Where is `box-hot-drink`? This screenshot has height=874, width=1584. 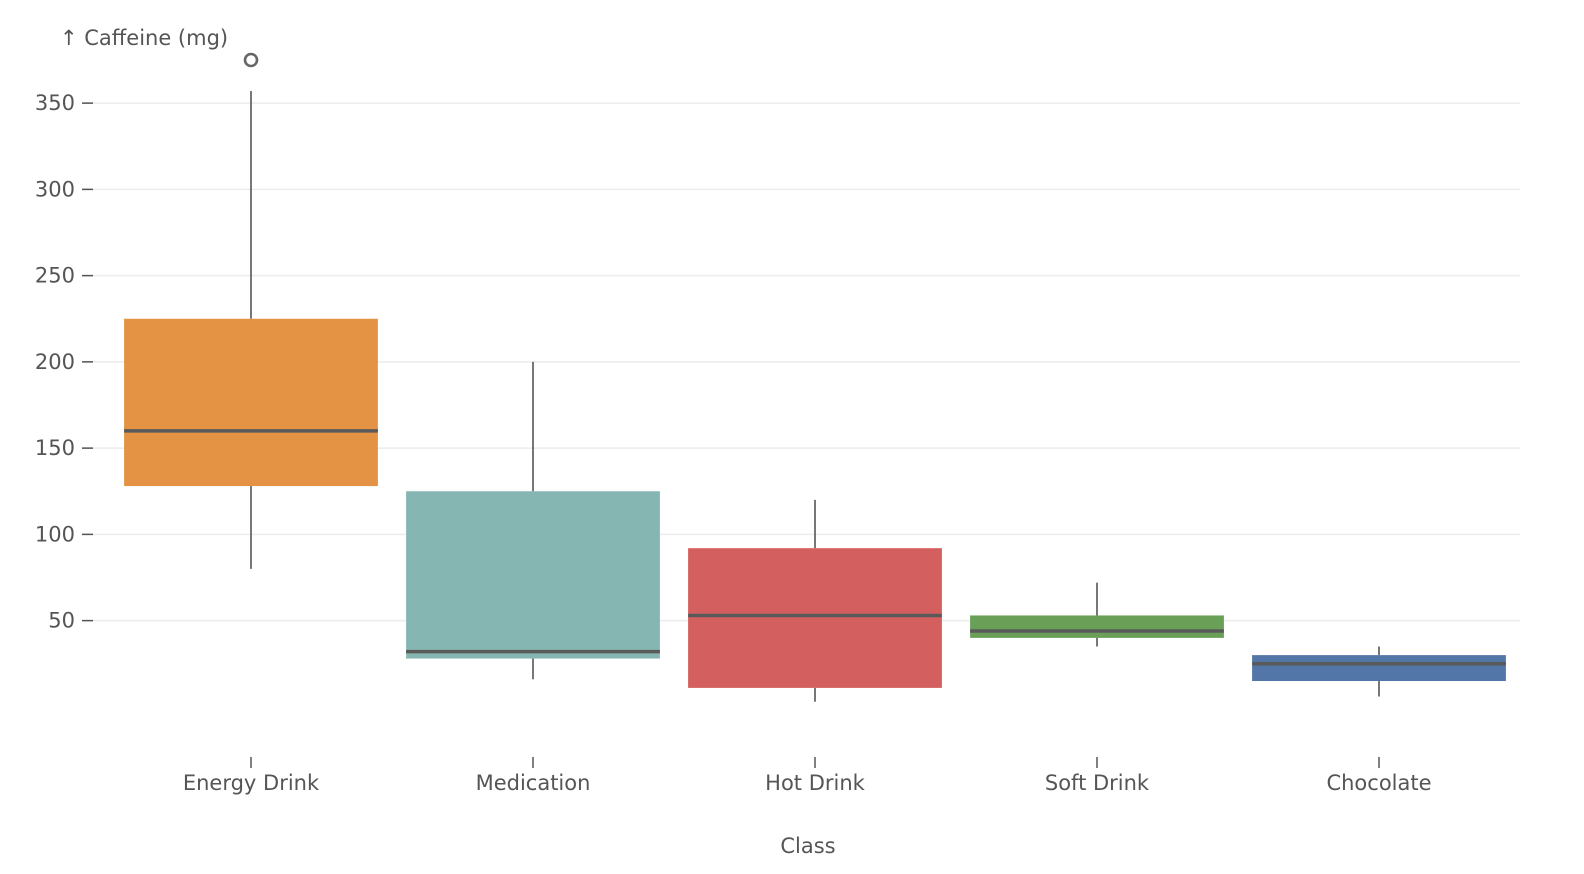 box-hot-drink is located at coordinates (815, 600).